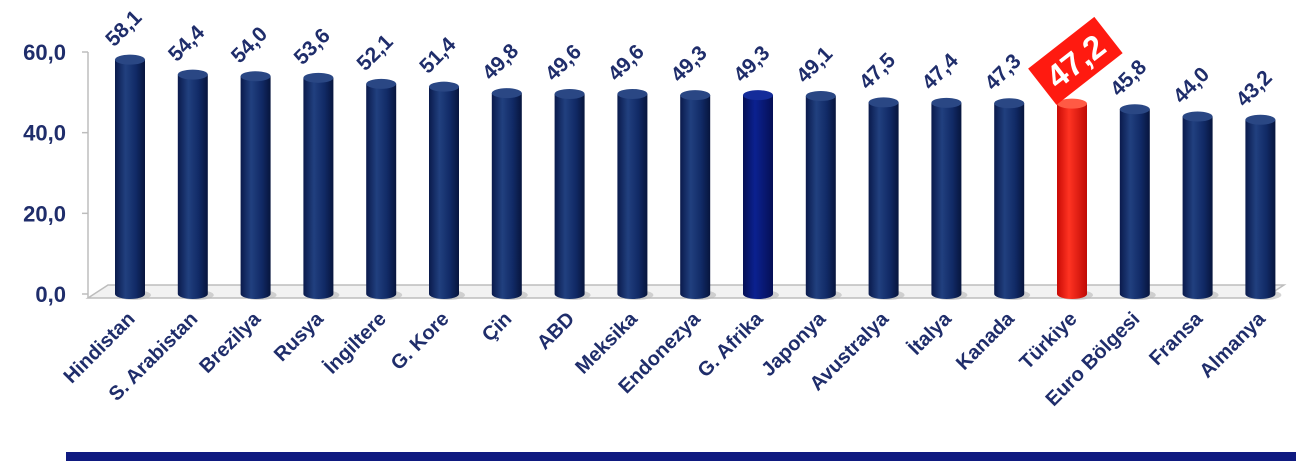  What do you see at coordinates (437, 55) in the screenshot?
I see `data-label: 51,4` at bounding box center [437, 55].